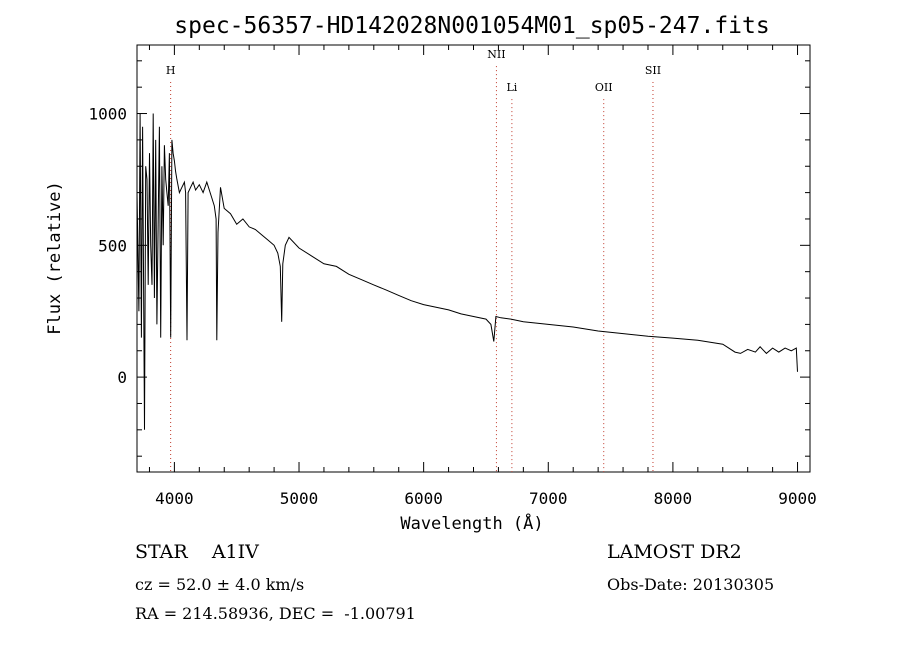  I want to click on x-tick-label: 4000, so click(174, 498).